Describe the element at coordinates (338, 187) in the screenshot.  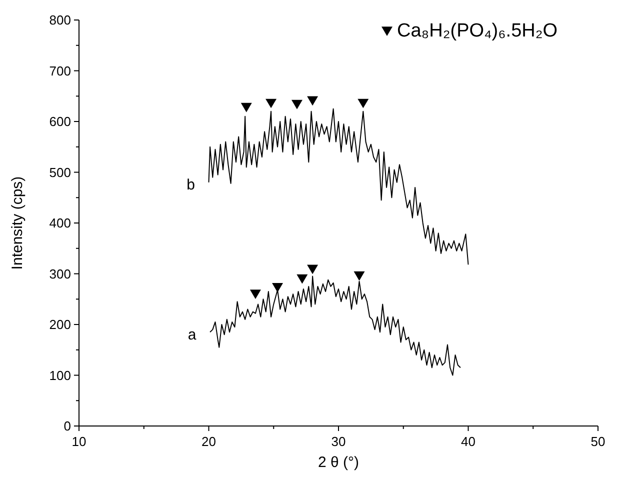
I see `line-series` at that location.